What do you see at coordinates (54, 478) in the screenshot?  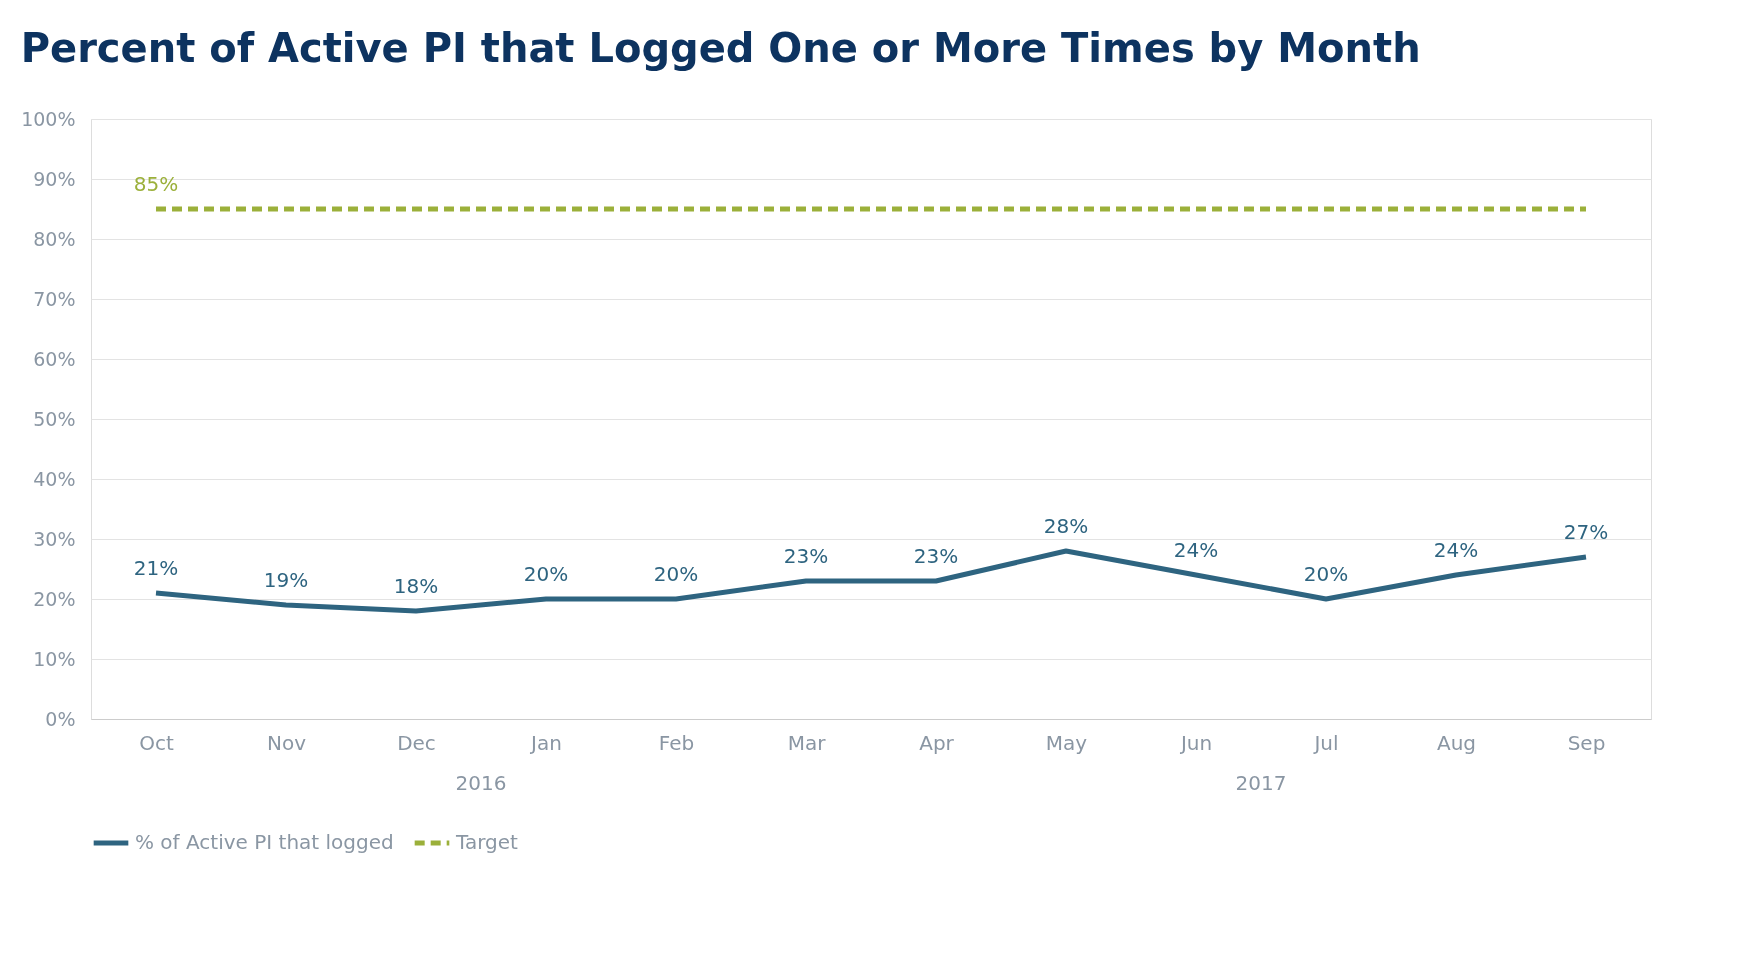 I see `y-tick-label: 40%` at bounding box center [54, 478].